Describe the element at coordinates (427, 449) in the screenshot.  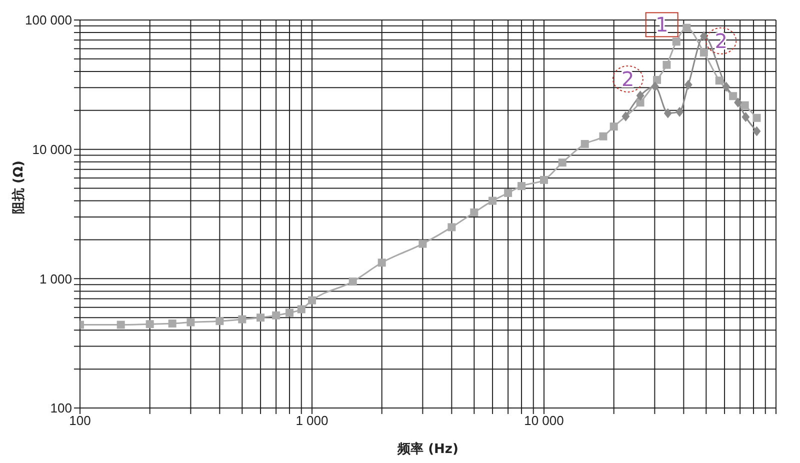
I see `x-axis-title: 频率 (Hz)` at that location.